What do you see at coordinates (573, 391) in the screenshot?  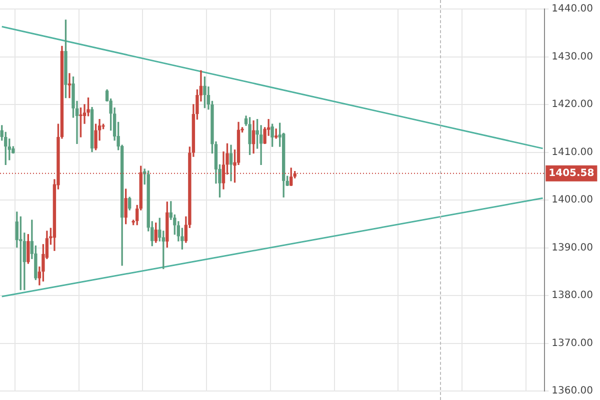 I see `y-tick-label: 1360.00` at bounding box center [573, 391].